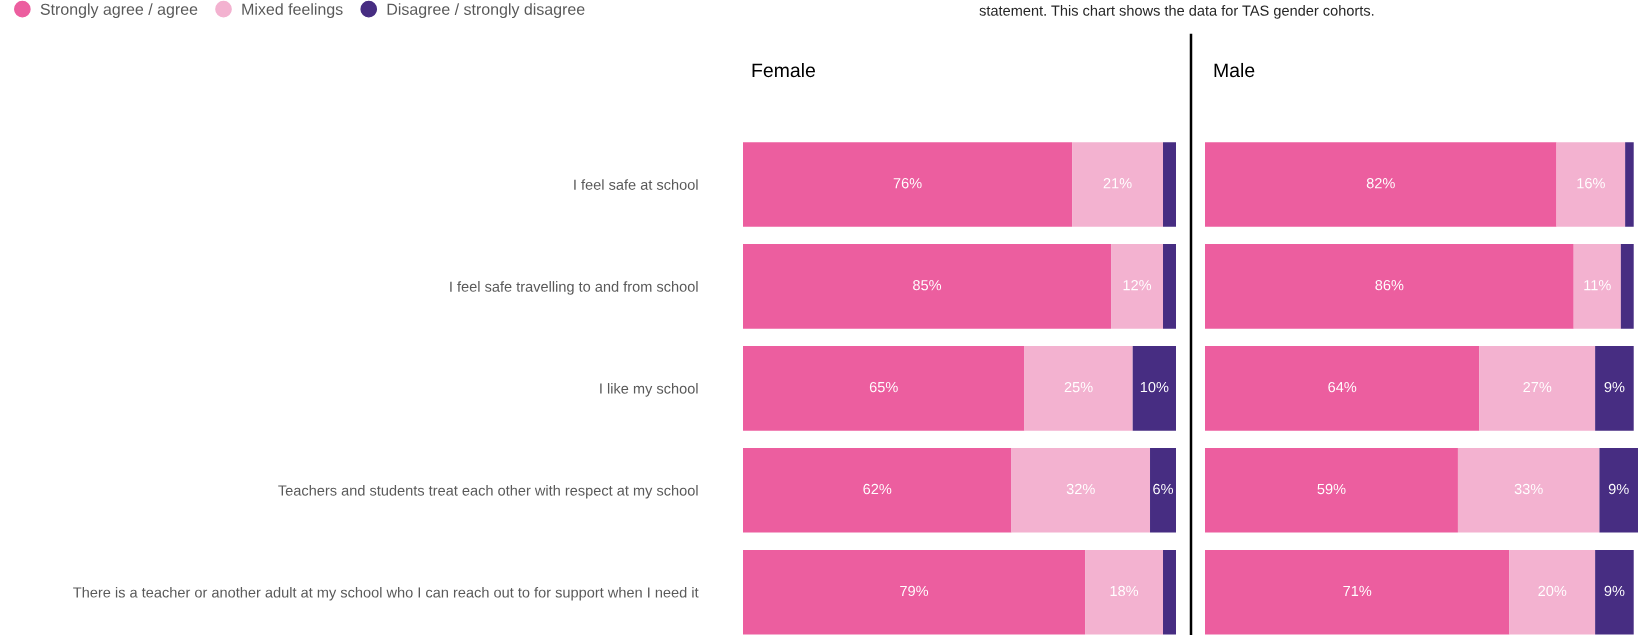 The width and height of the screenshot is (1640, 635). I want to click on legend-label: Mixed feelings, so click(292, 11).